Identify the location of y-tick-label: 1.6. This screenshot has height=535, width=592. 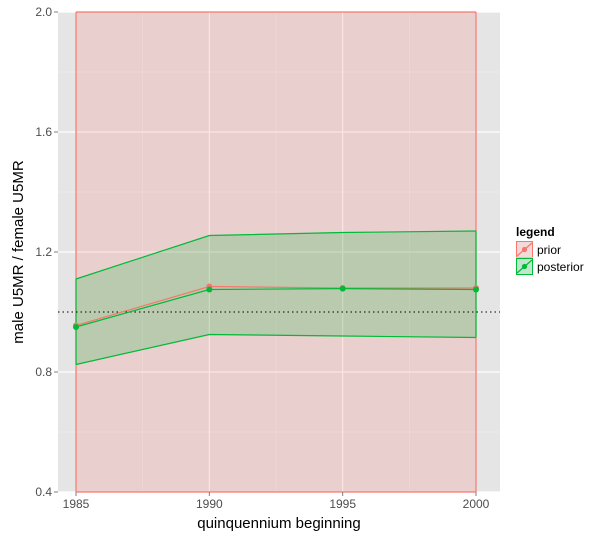
(43, 132).